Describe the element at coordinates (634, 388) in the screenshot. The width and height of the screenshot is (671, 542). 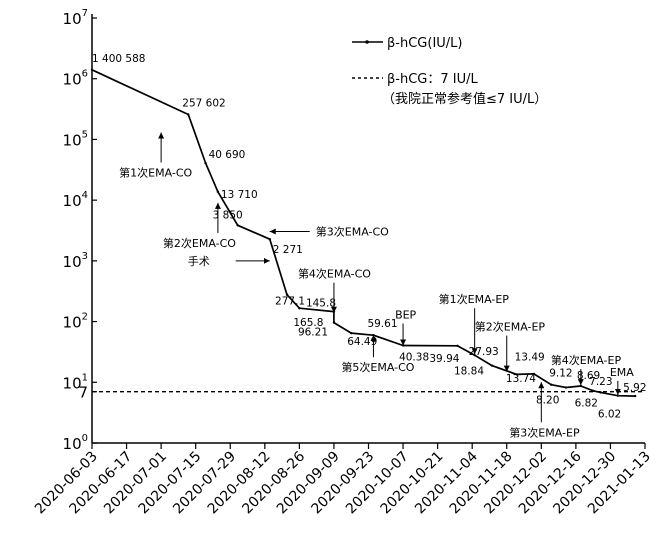
I see `data-label: 5.92` at that location.